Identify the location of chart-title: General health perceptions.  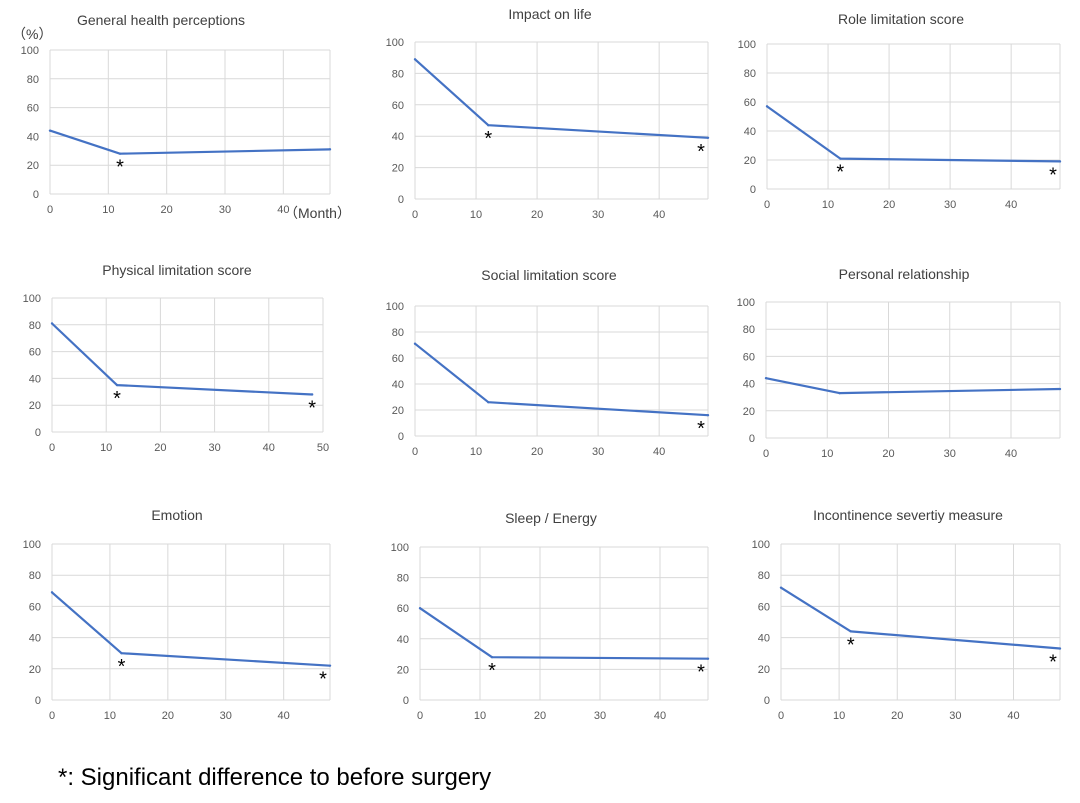
(161, 20).